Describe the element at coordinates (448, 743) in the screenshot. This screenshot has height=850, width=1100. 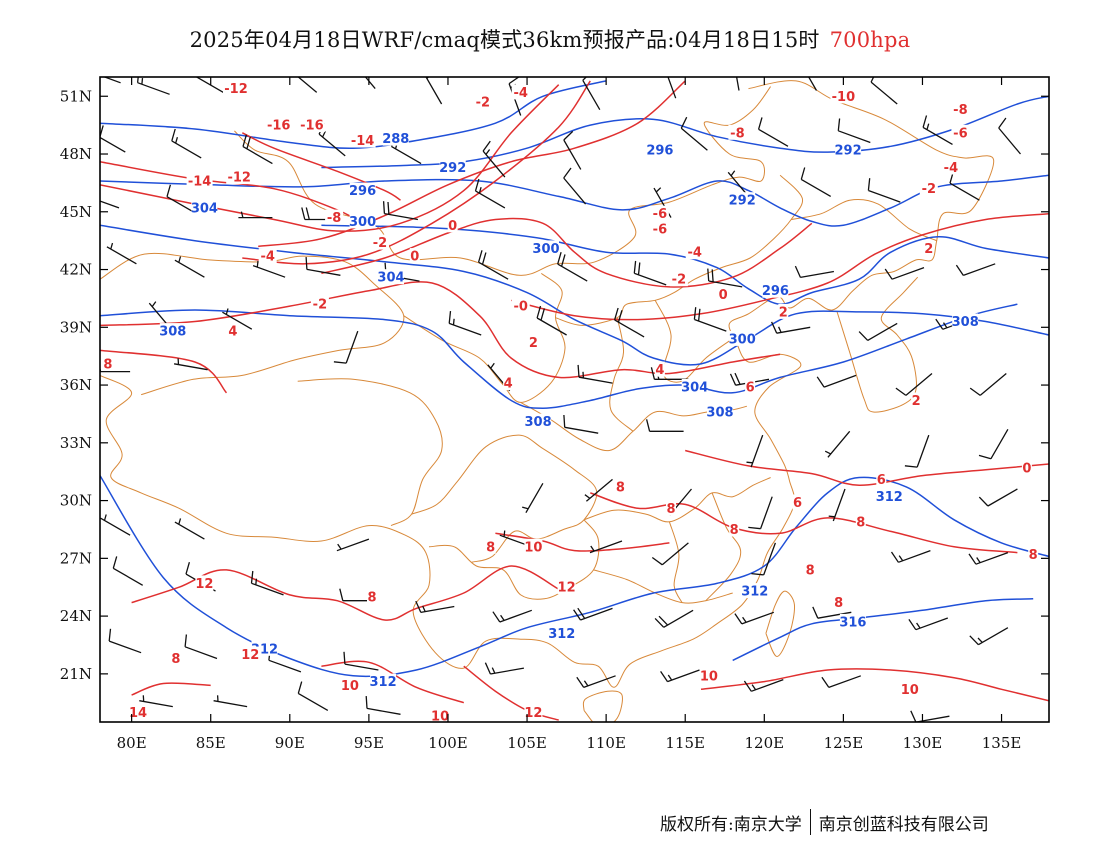
I see `x-tick-label: 100E` at that location.